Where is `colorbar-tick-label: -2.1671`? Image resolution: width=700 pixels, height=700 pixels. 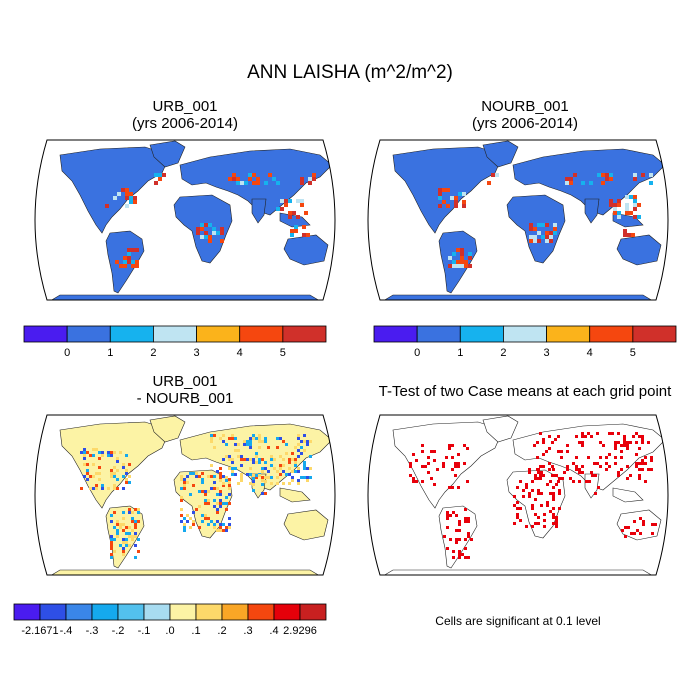 colorbar-tick-label: -2.1671 is located at coordinates (39, 631).